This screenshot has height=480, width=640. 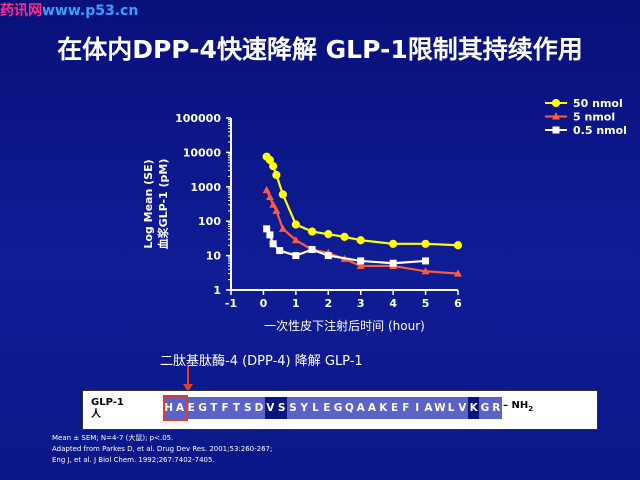 What do you see at coordinates (393, 303) in the screenshot?
I see `x-tick-label: 4` at bounding box center [393, 303].